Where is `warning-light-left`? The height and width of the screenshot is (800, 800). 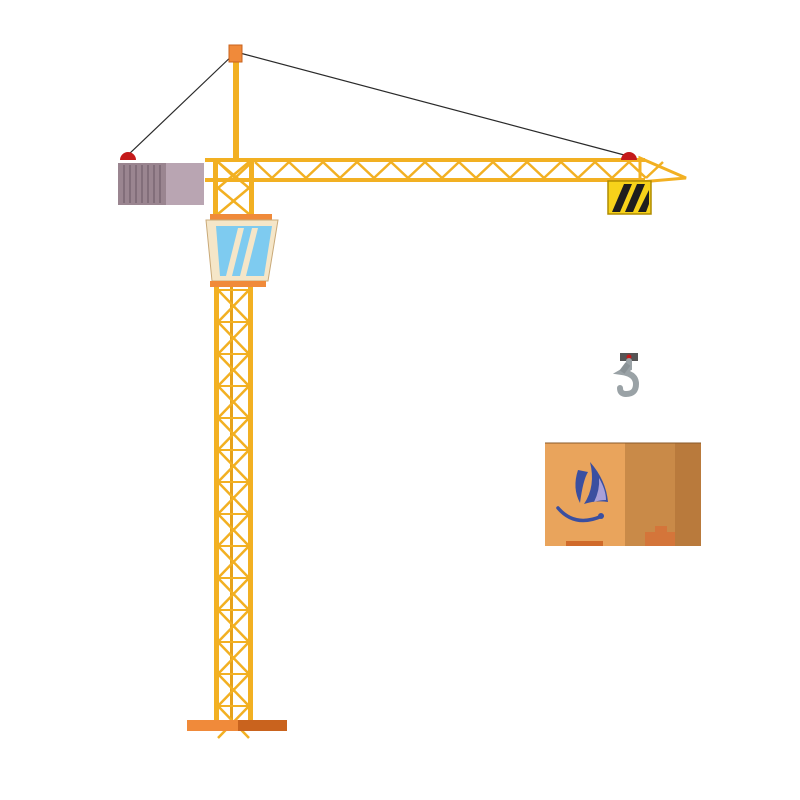 warning-light-left is located at coordinates (128, 156).